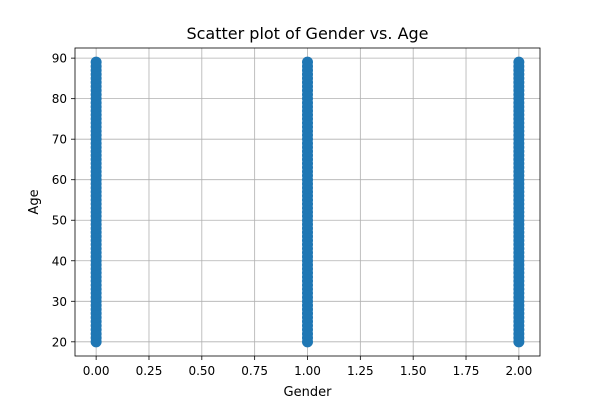  Describe the element at coordinates (59, 221) in the screenshot. I see `y-tick-label: 50` at that location.